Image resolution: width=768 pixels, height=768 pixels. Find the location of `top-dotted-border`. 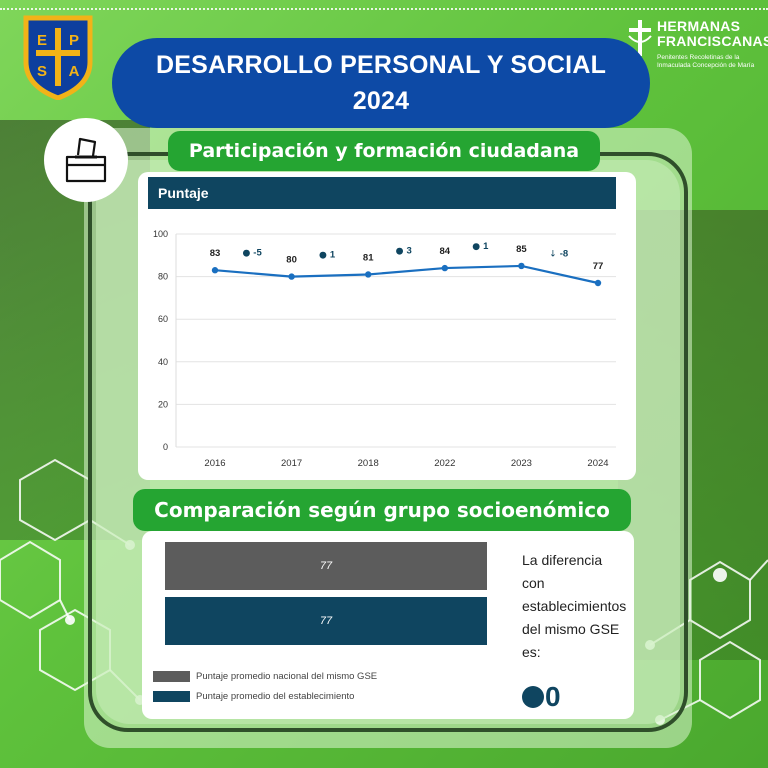

top-dotted-border is located at coordinates (384, 9).